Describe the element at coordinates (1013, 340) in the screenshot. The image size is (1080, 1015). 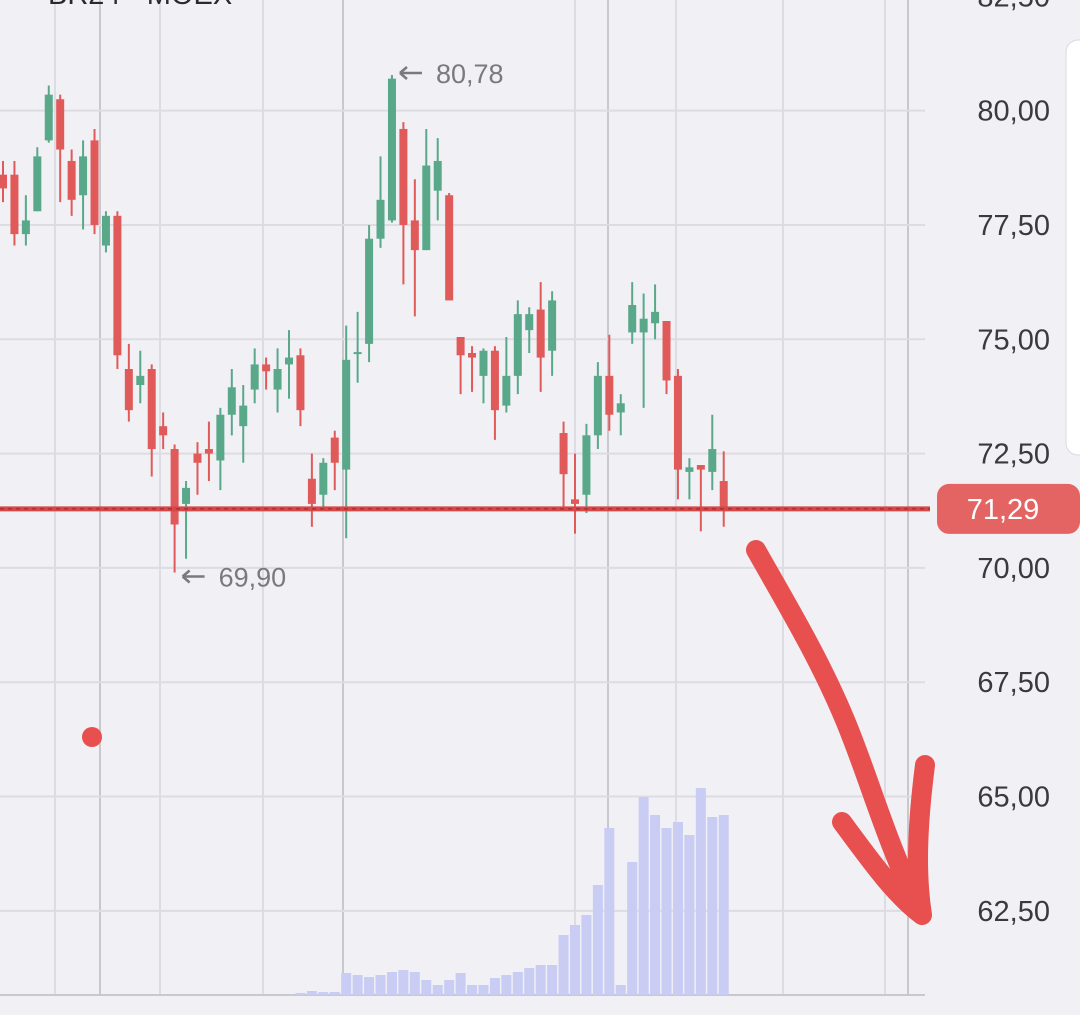
I see `y-tick-label: 75,00` at that location.